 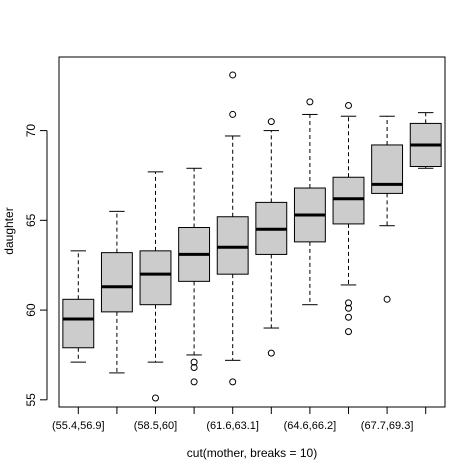 I want to click on y-tick-label: 65, so click(x=31, y=220).